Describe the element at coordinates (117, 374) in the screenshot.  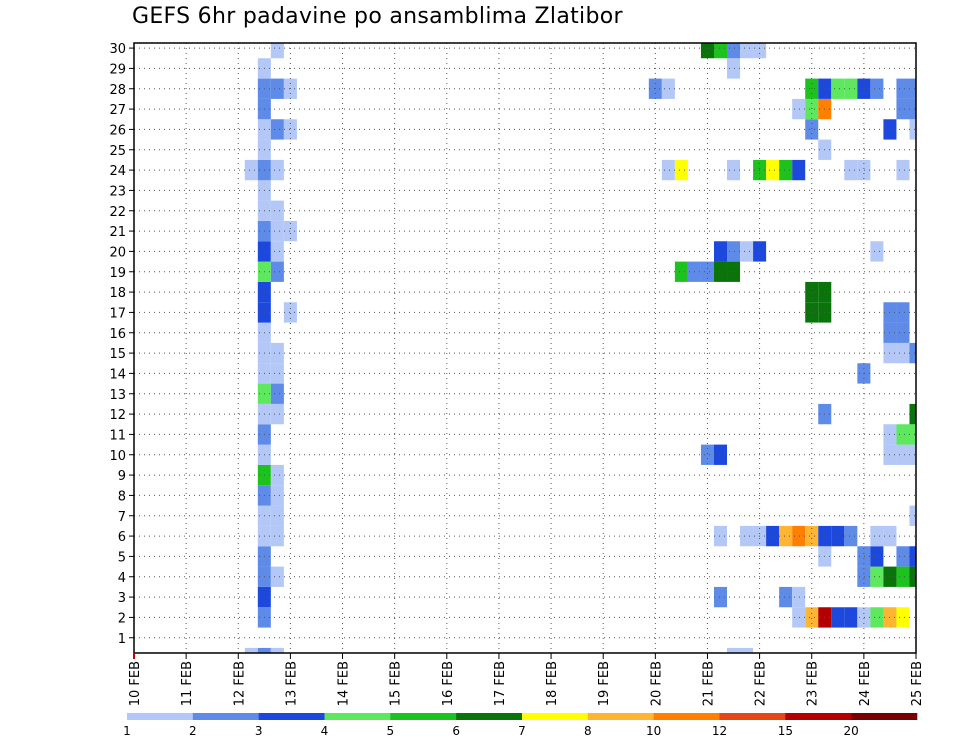
I see `y-tick-label: 14` at that location.